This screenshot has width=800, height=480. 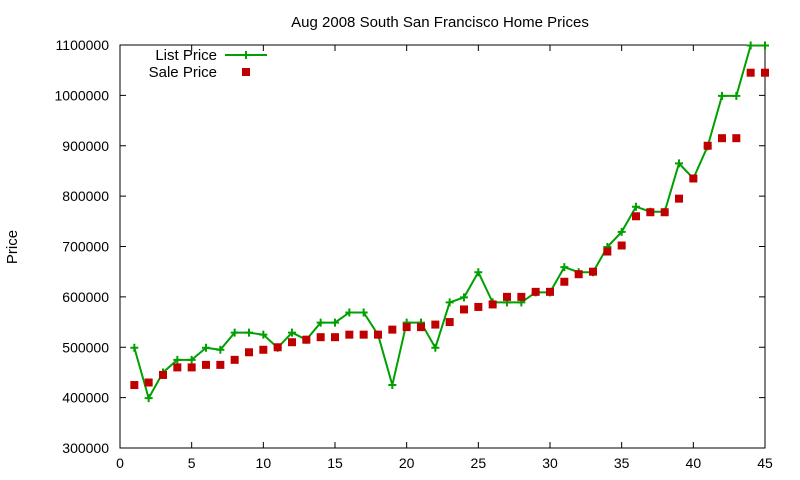 I want to click on x-tick-label: 40, so click(x=694, y=463).